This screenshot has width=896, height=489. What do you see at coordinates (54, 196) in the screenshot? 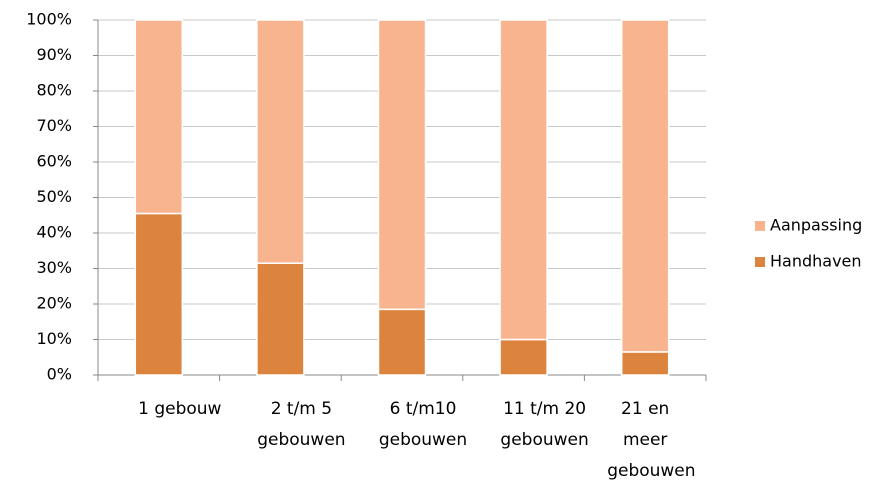
I see `y-tick-label: 50%` at bounding box center [54, 196].